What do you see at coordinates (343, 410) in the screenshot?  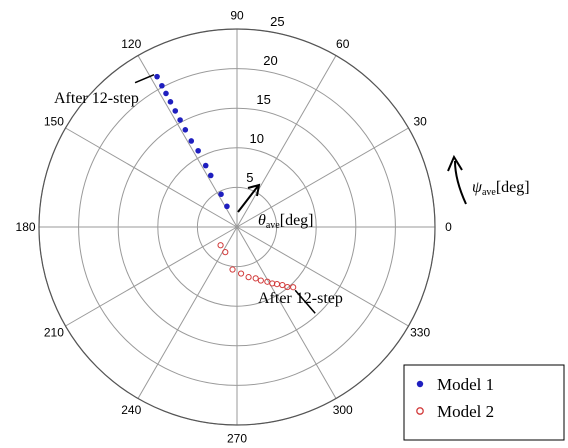 I see `angular-tick-300: 300` at bounding box center [343, 410].